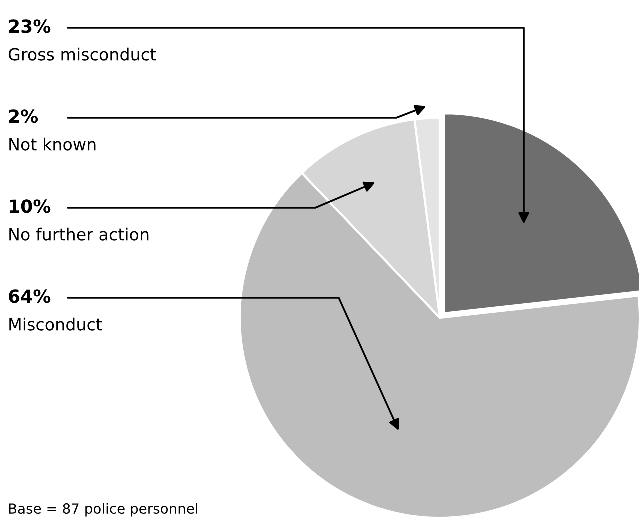 Image resolution: width=639 pixels, height=525 pixels. I want to click on data-label: 10%, so click(30, 207).